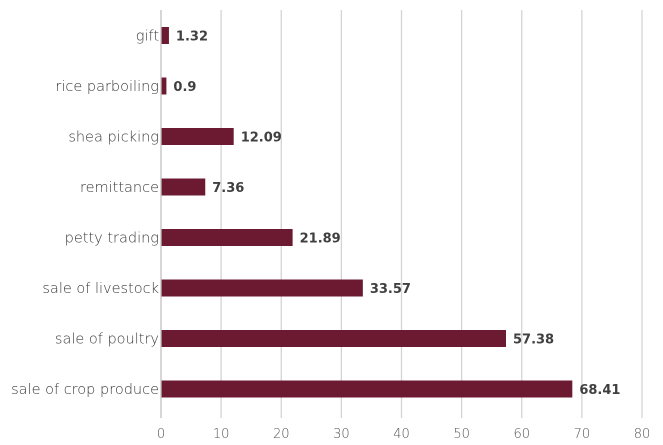 The height and width of the screenshot is (445, 663). Describe the element at coordinates (320, 239) in the screenshot. I see `data-label: 21.89` at that location.